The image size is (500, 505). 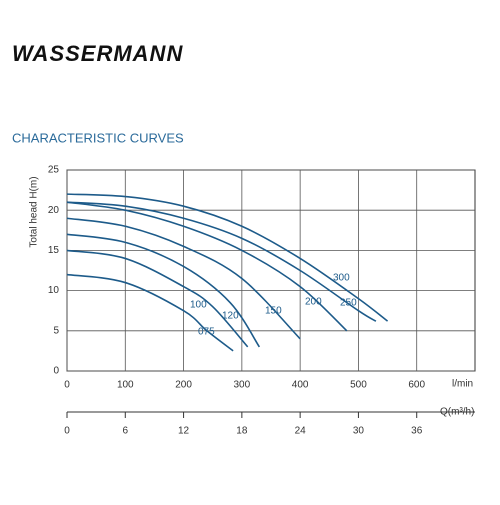 What do you see at coordinates (183, 385) in the screenshot?
I see `x-tick-label: 200` at bounding box center [183, 385].